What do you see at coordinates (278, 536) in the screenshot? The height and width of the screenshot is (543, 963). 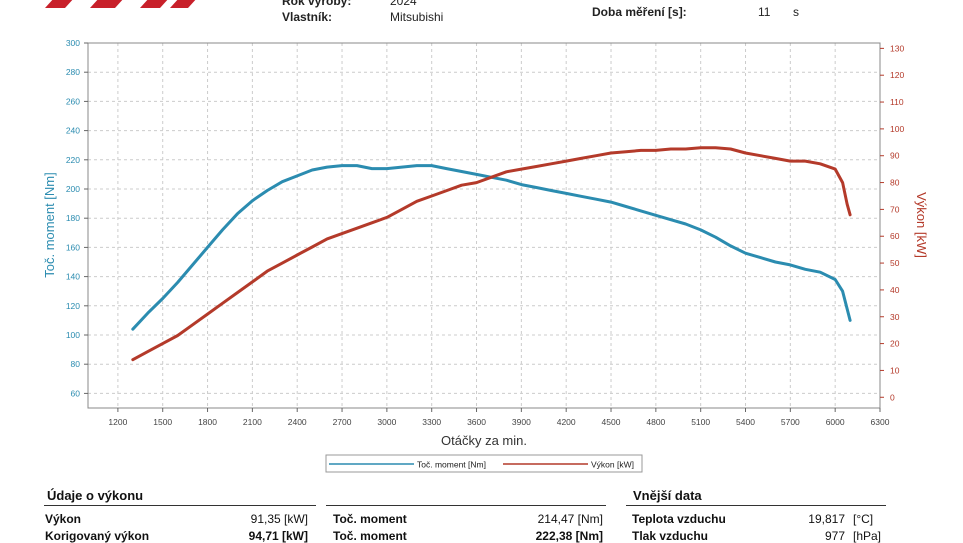 I see `row-value: 94,71 [kW]` at bounding box center [278, 536].